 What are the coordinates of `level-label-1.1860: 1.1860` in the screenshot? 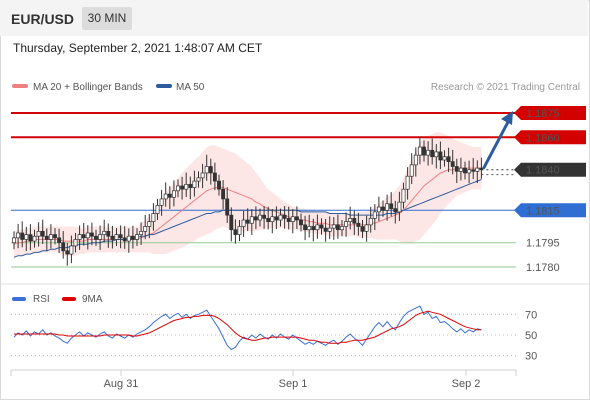 It's located at (543, 138).